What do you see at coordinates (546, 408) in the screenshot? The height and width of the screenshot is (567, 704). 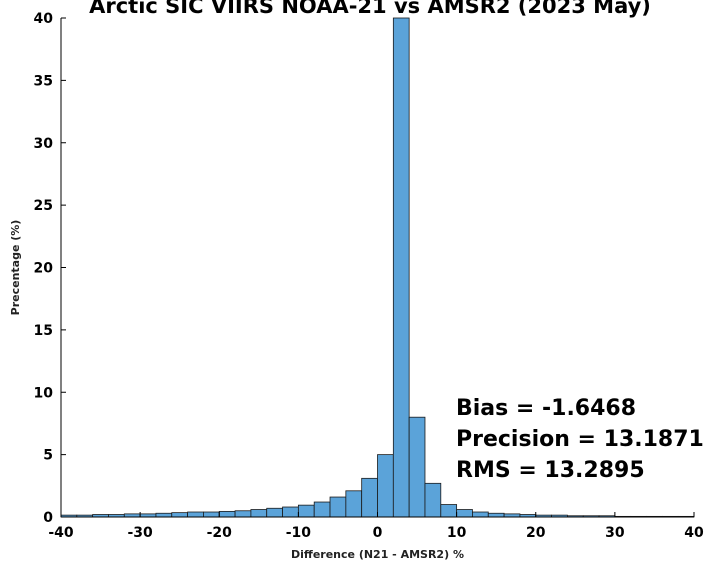 I see `bias-annotation: Bias = -1.6468` at bounding box center [546, 408].